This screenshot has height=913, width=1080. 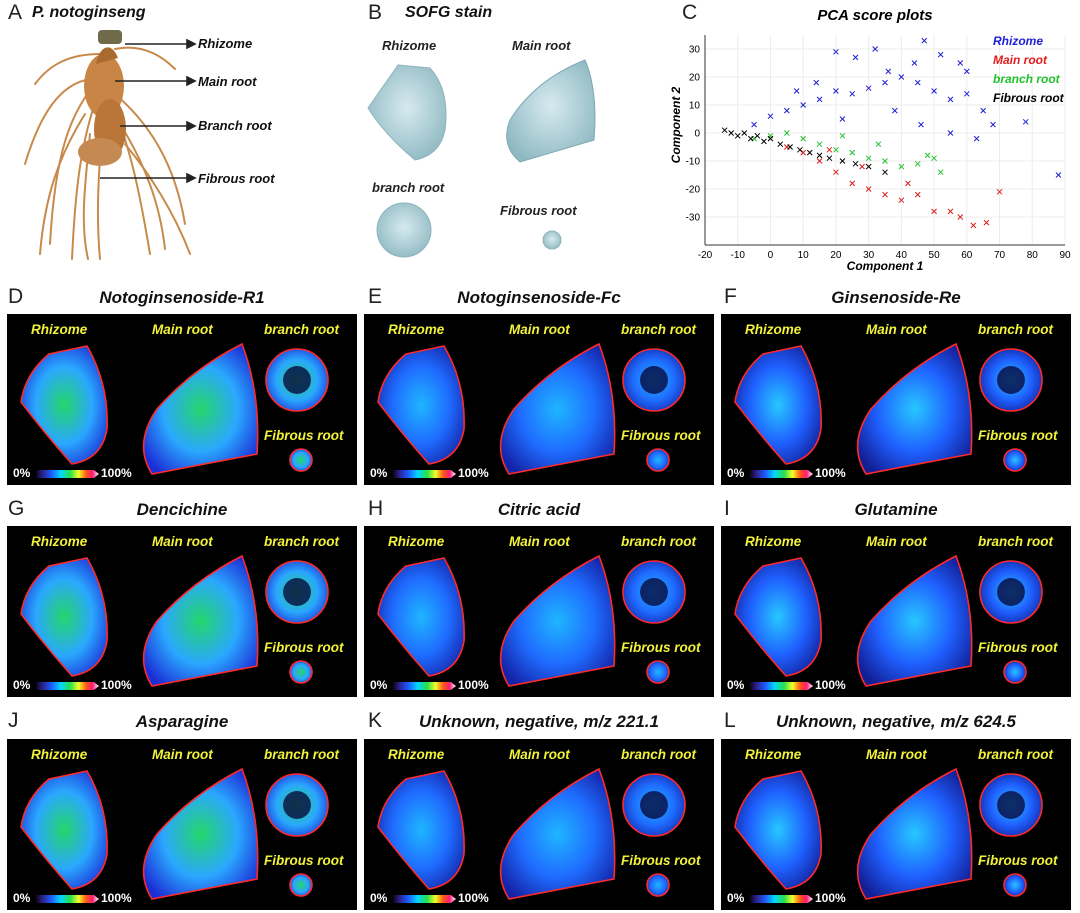 I want to click on panel-letter-k: K, so click(x=375, y=720).